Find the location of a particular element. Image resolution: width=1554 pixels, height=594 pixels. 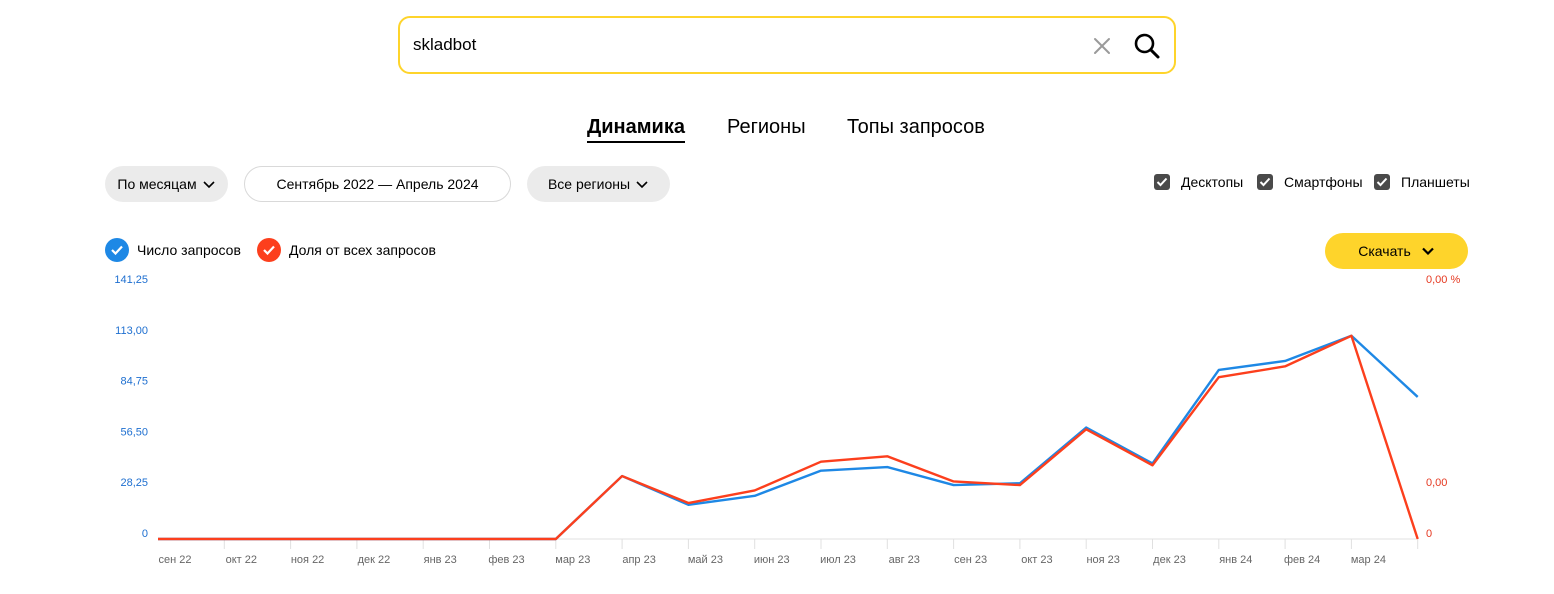

x-tick-label: июн 23 is located at coordinates (772, 560).